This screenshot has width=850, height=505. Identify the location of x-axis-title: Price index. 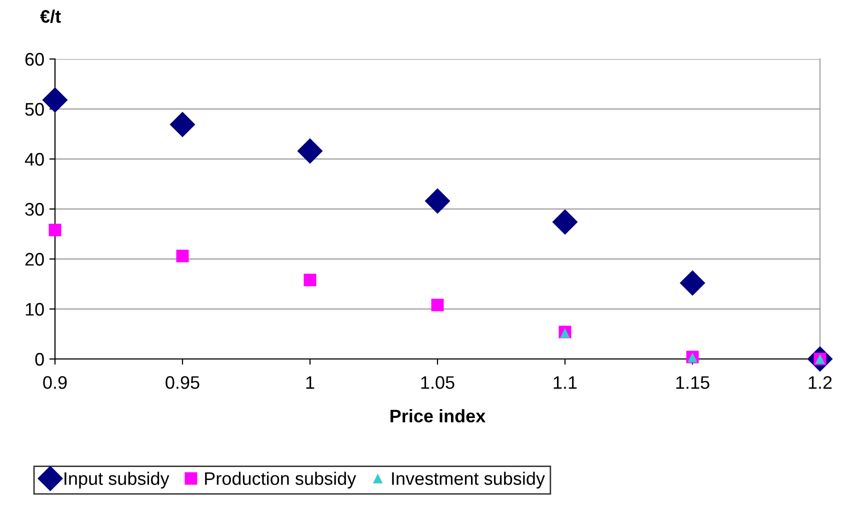
(438, 415).